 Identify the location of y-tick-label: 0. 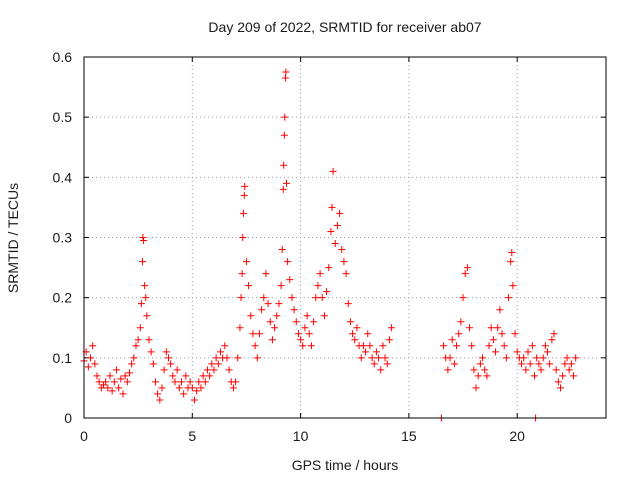
(68, 418).